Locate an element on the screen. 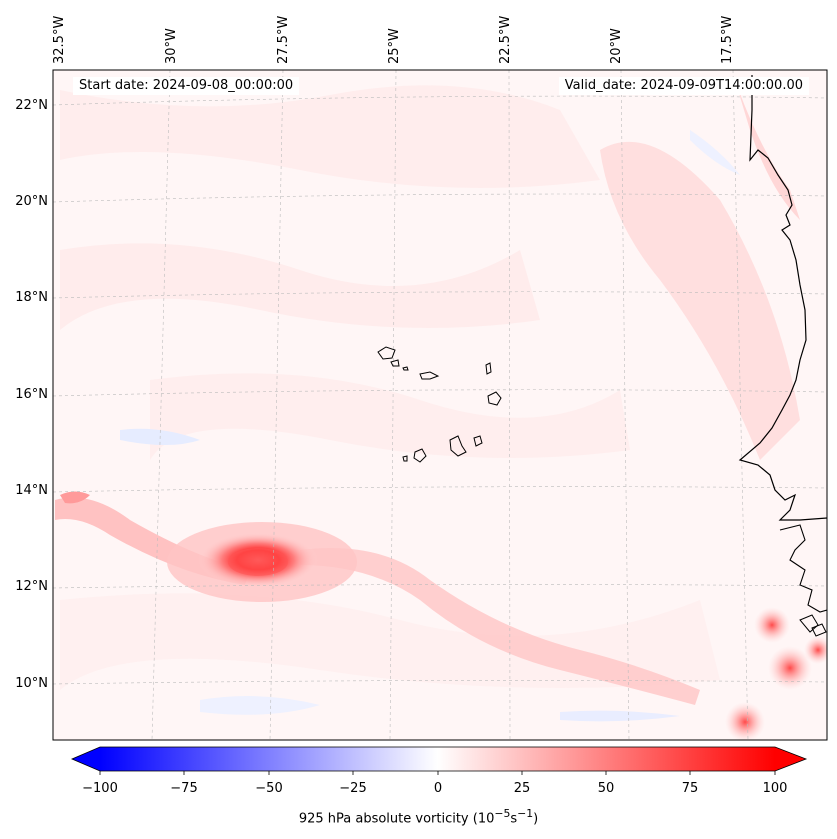 The width and height of the screenshot is (837, 839). colorbar-gradient is located at coordinates (437, 759).